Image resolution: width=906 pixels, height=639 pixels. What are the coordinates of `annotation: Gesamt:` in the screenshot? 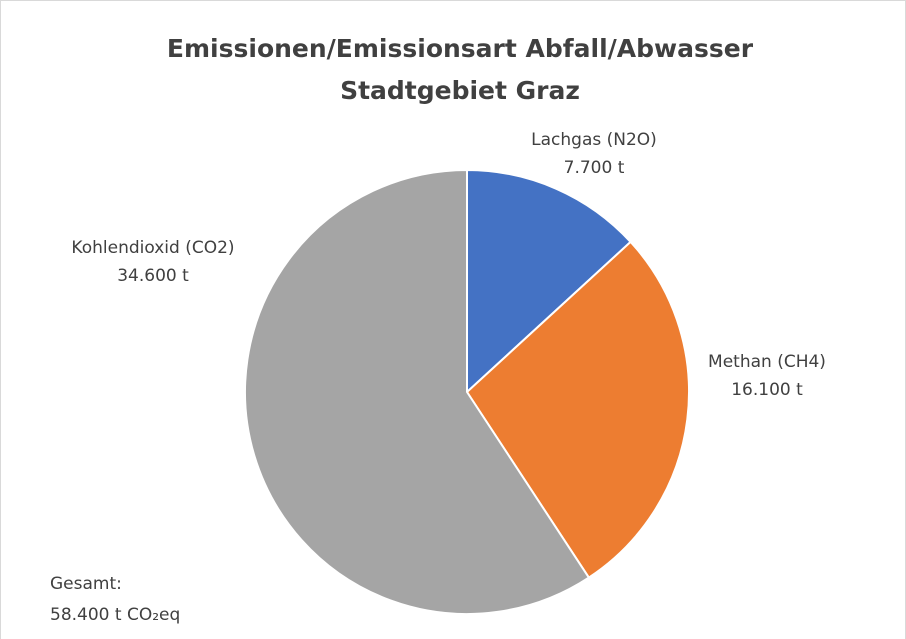 It's located at (86, 584).